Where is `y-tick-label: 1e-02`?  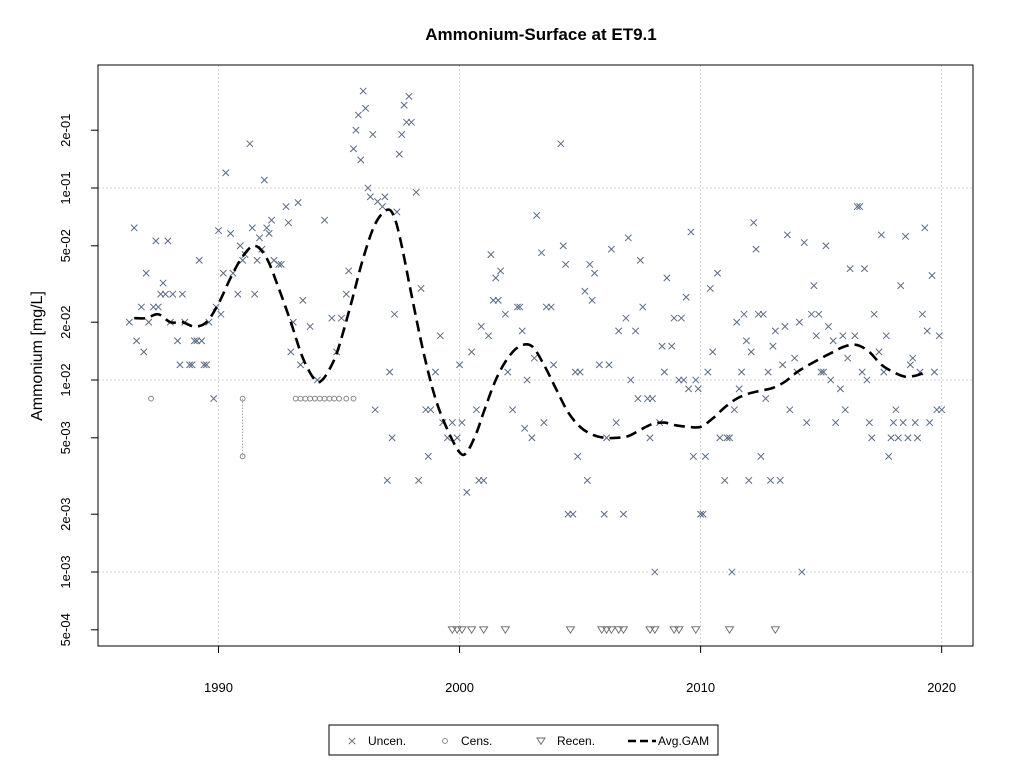 y-tick-label: 1e-02 is located at coordinates (65, 379).